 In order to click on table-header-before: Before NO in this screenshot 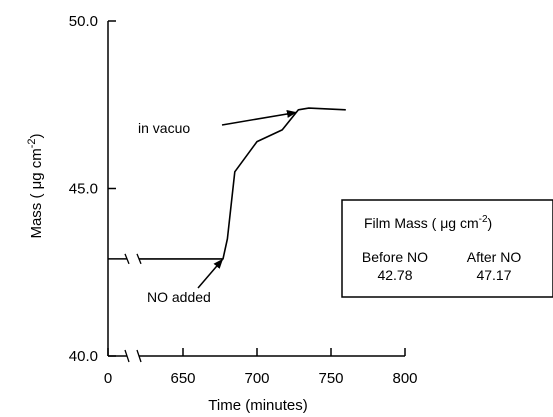, I will do `click(395, 257)`.